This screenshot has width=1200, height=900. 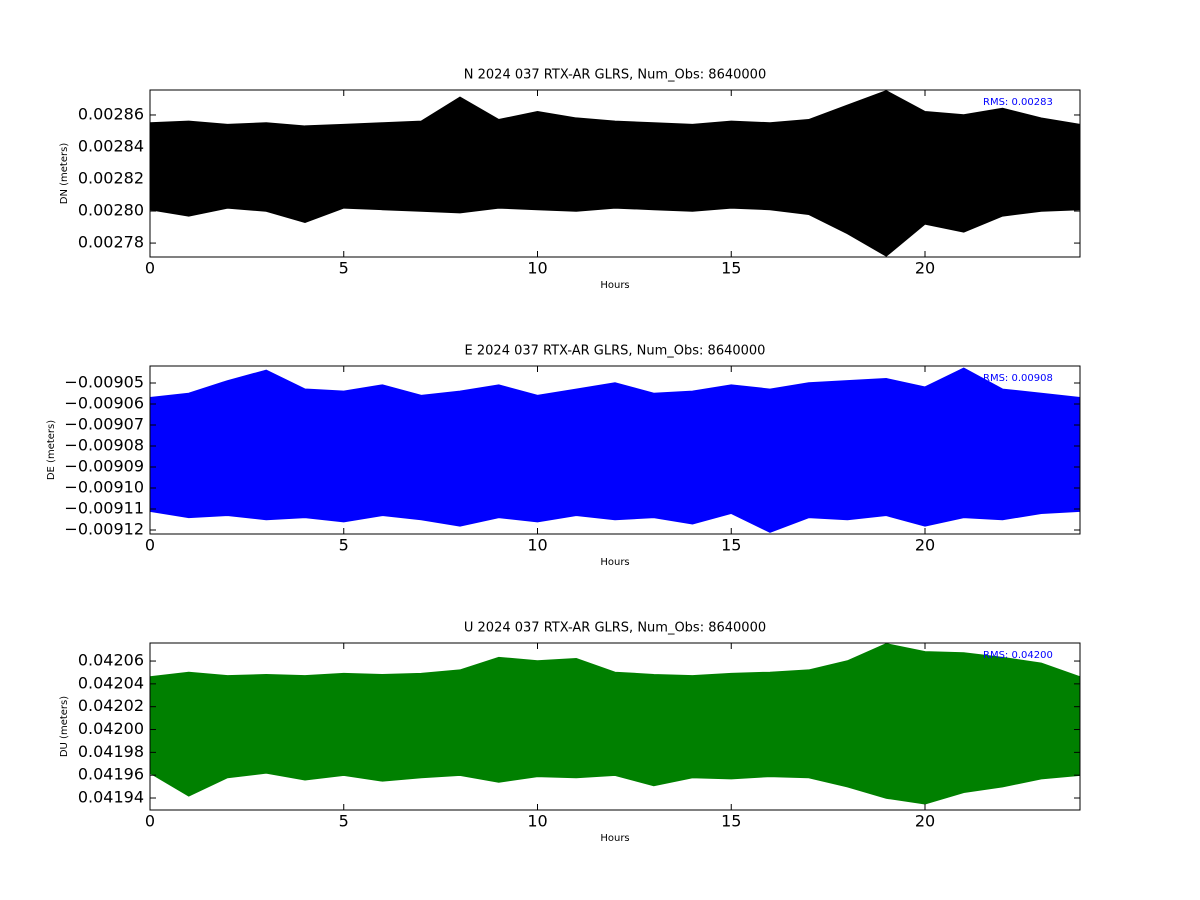 I want to click on subplot-title: E 2024 037 RTX-AR GLRS, Num_Obs: 8640000, so click(x=615, y=351).